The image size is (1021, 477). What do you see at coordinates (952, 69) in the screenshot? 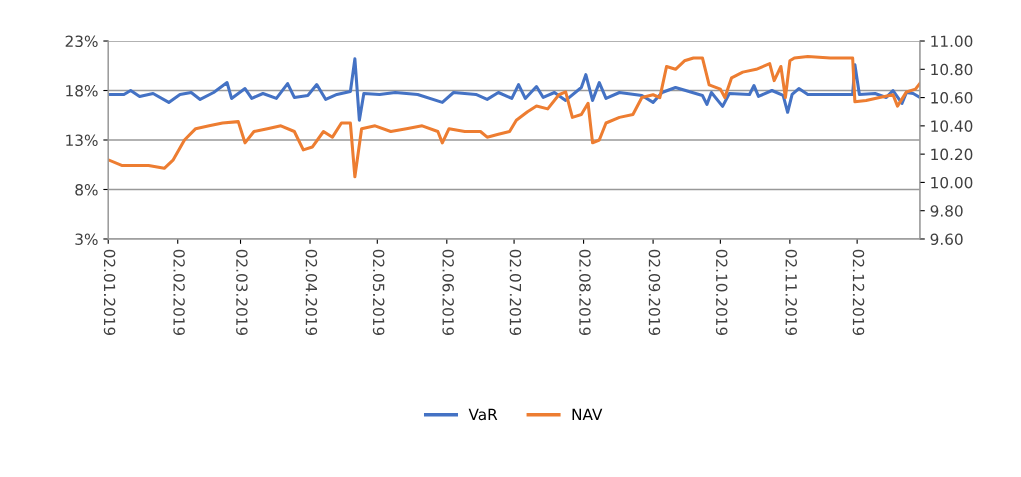
I see `y2-tick-label: 10.80` at bounding box center [952, 69].